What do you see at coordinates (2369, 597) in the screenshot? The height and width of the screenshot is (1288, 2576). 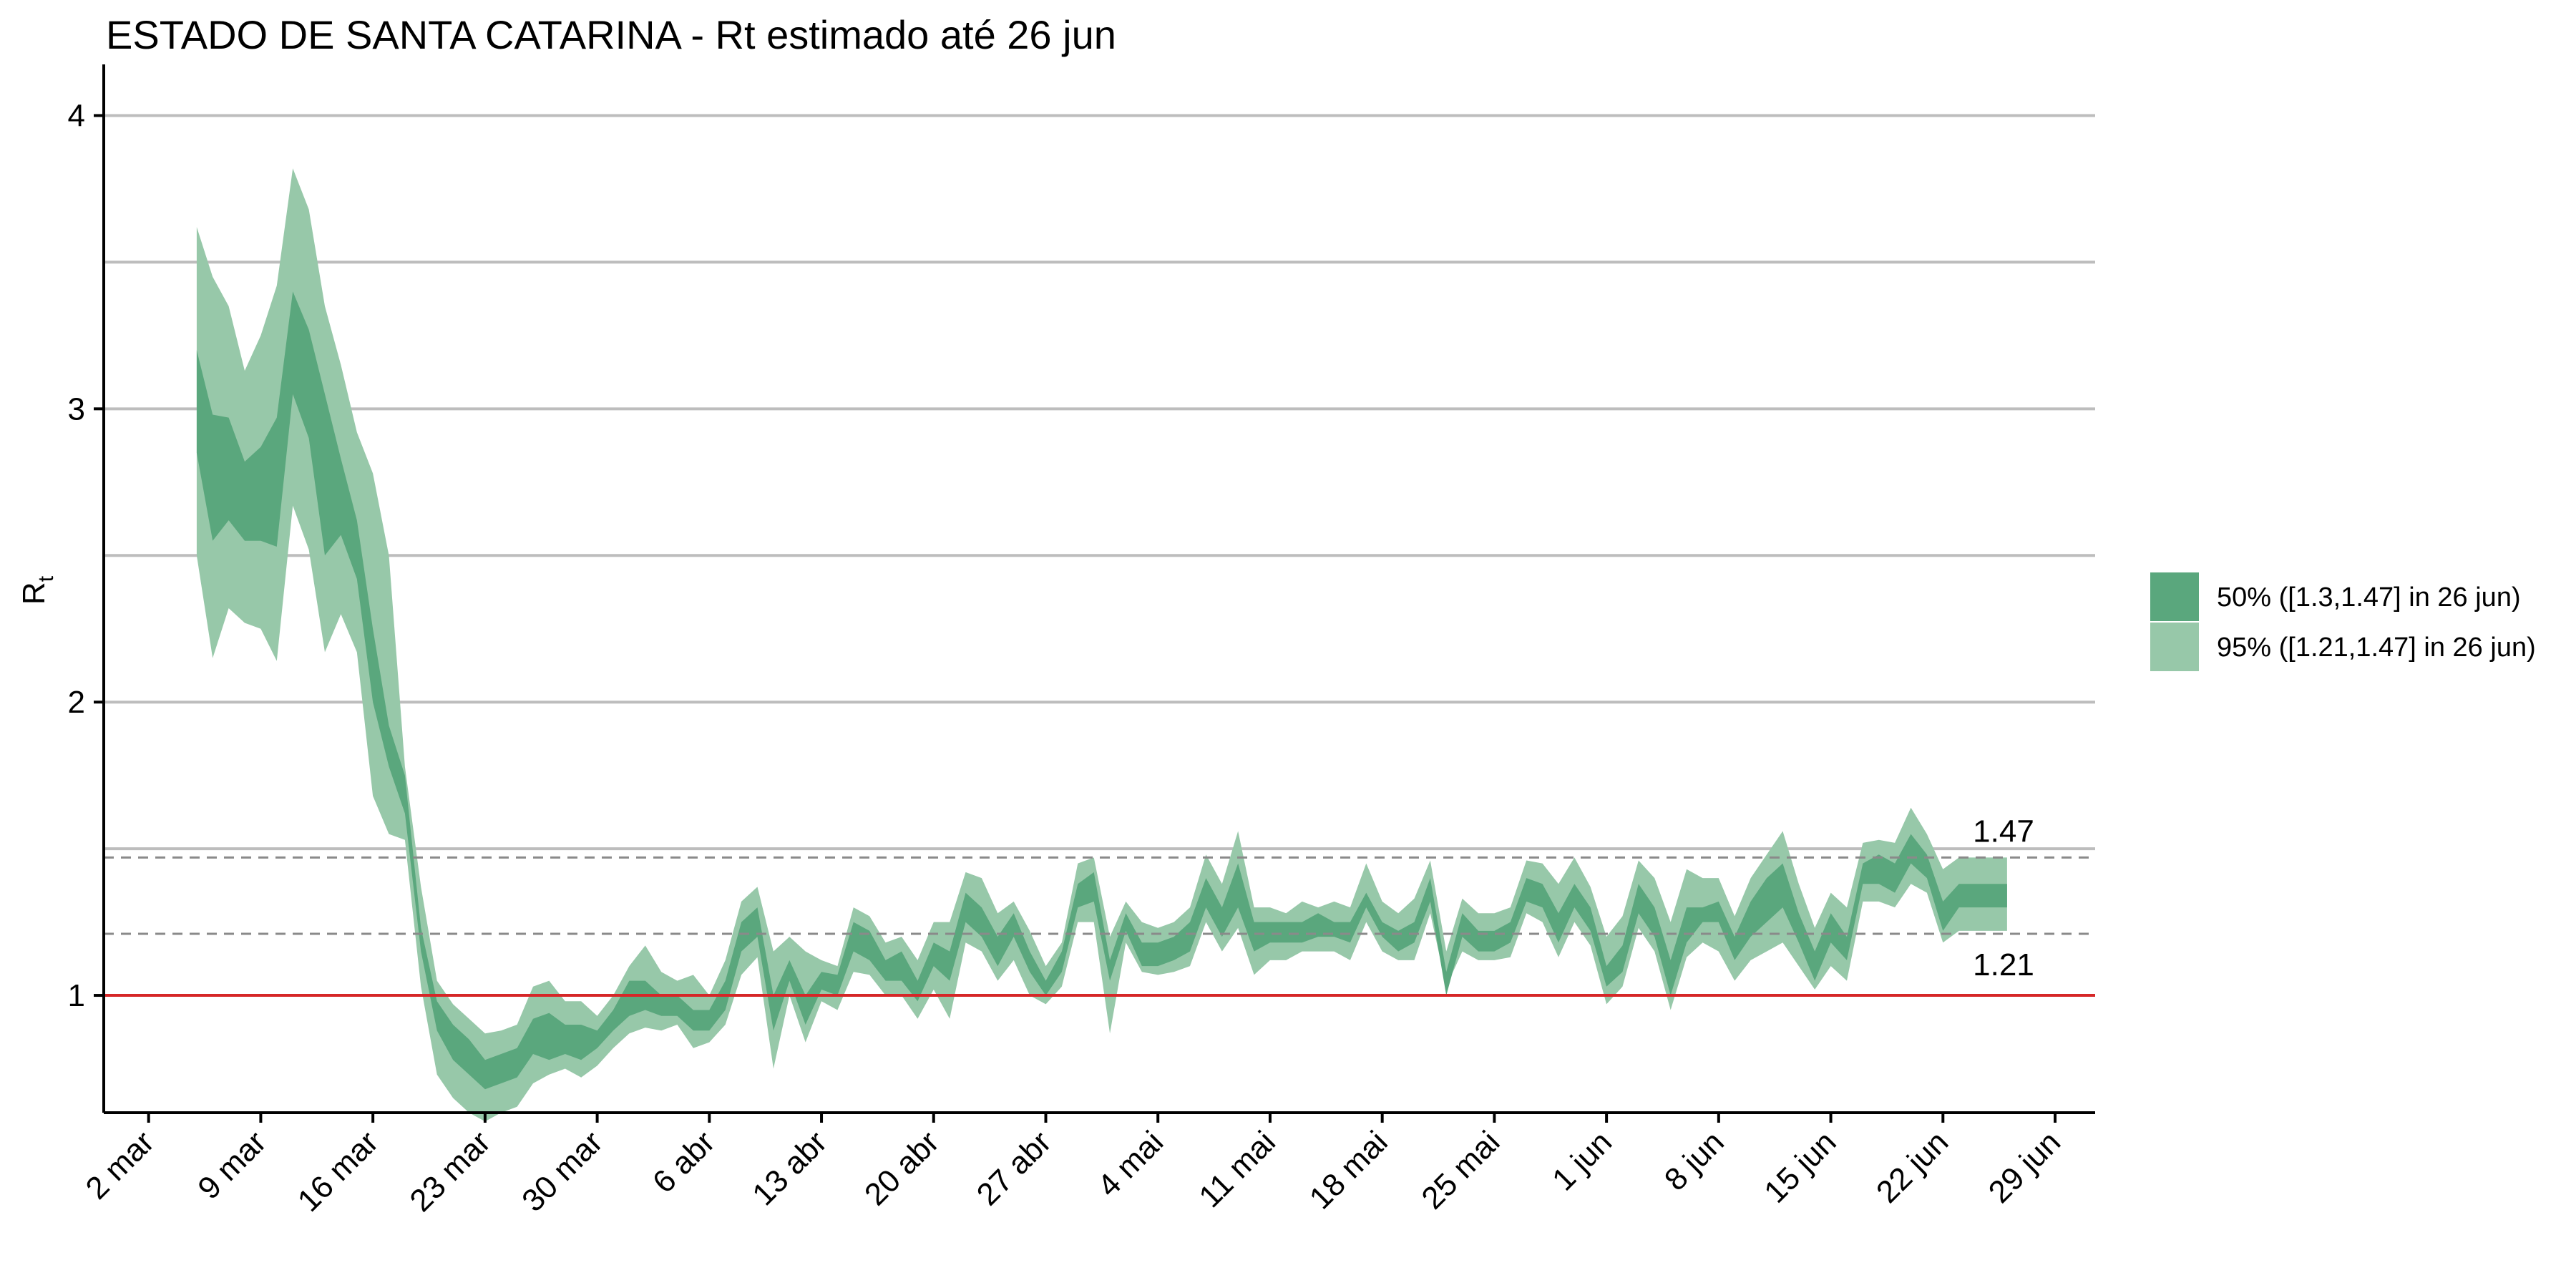 I see `legend-label: 50% ([1.3,1.47] in 26 jun)` at bounding box center [2369, 597].